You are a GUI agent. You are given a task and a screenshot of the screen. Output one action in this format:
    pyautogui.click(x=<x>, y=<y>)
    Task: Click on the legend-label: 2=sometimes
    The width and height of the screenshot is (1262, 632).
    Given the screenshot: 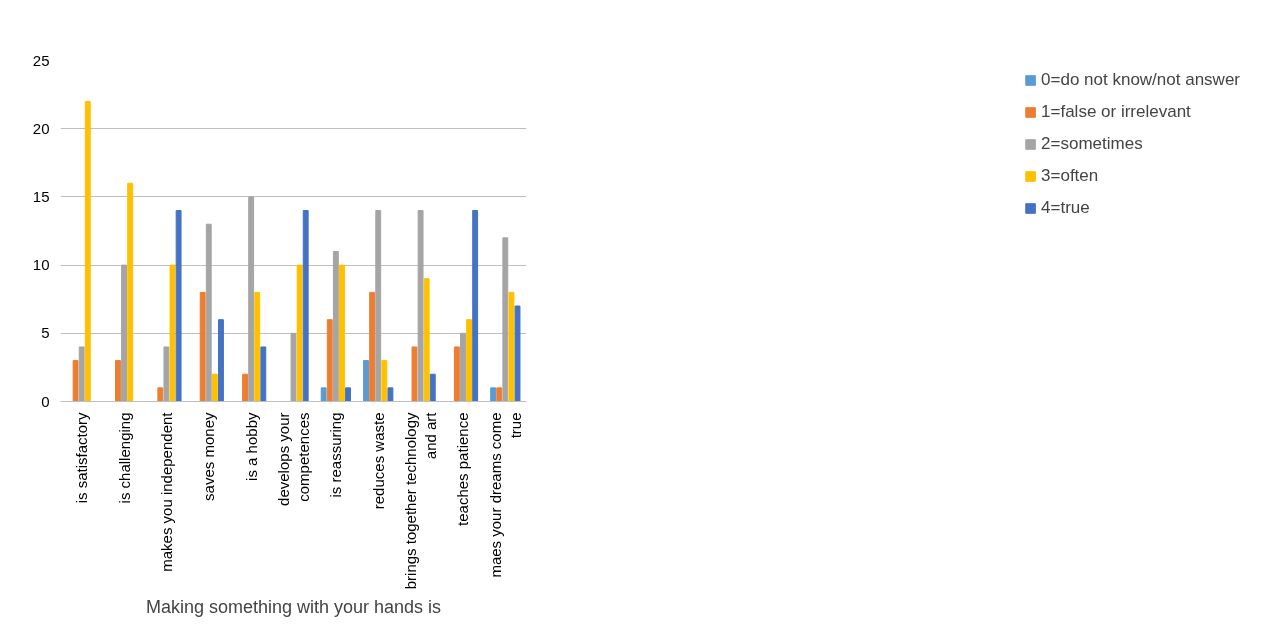 What is the action you would take?
    pyautogui.click(x=1092, y=144)
    